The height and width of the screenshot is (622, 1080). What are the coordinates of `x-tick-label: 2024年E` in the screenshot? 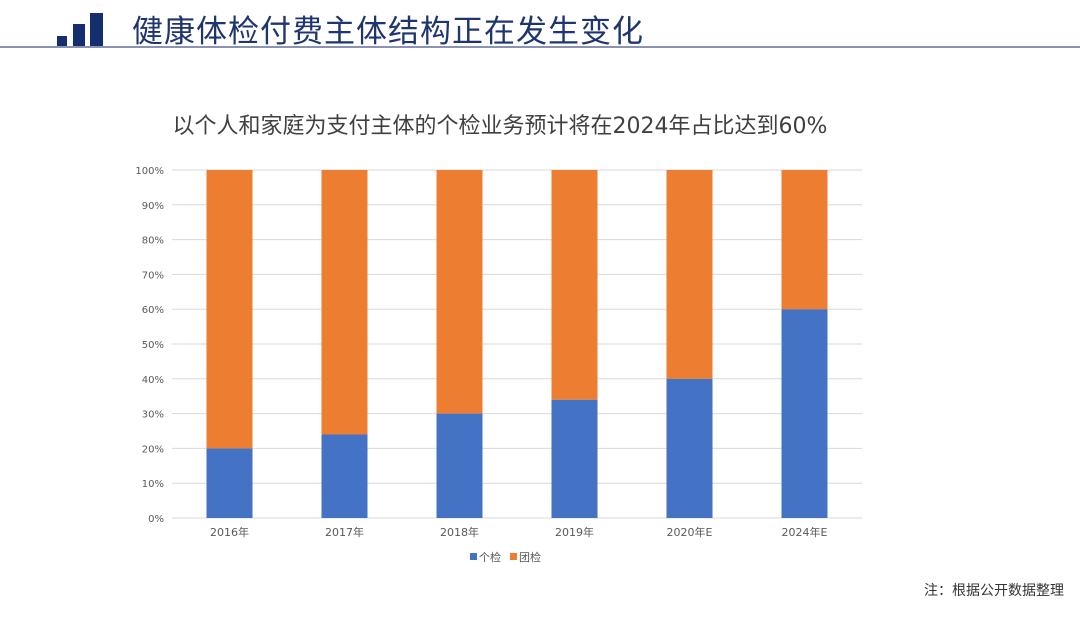 It's located at (805, 532).